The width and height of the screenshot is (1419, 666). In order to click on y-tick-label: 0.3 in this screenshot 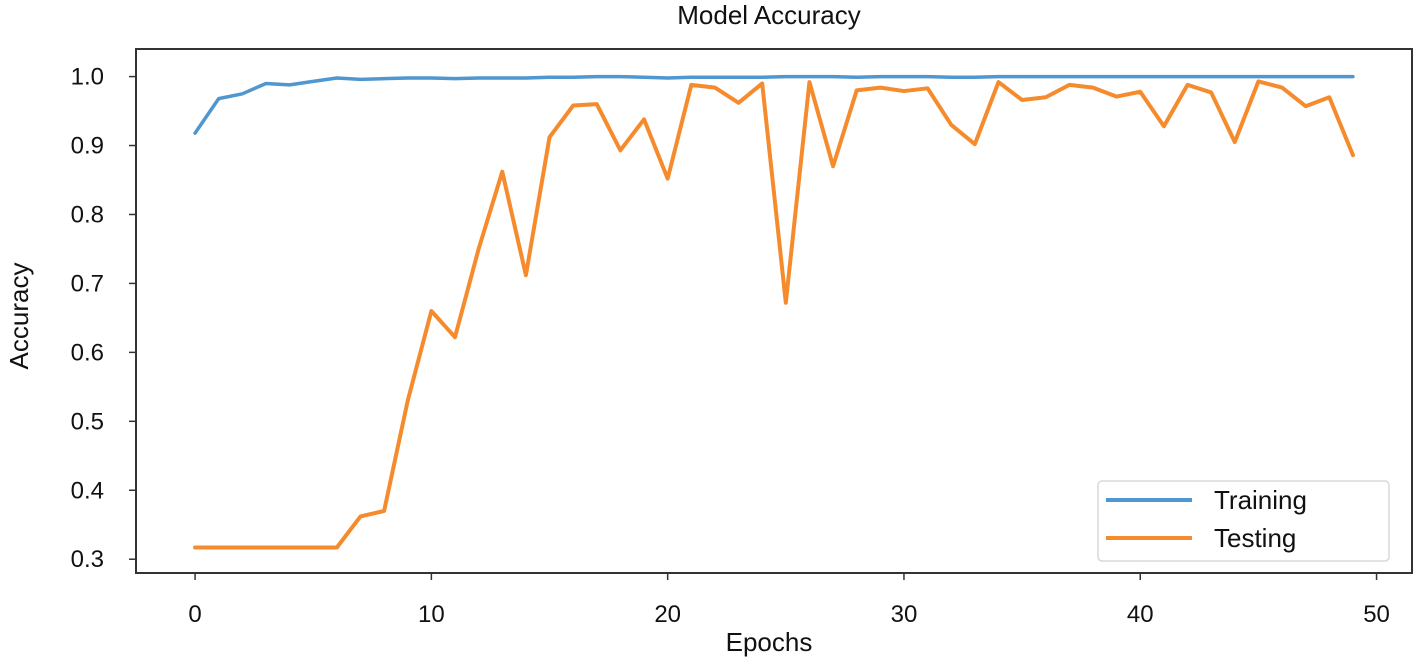, I will do `click(87, 559)`.